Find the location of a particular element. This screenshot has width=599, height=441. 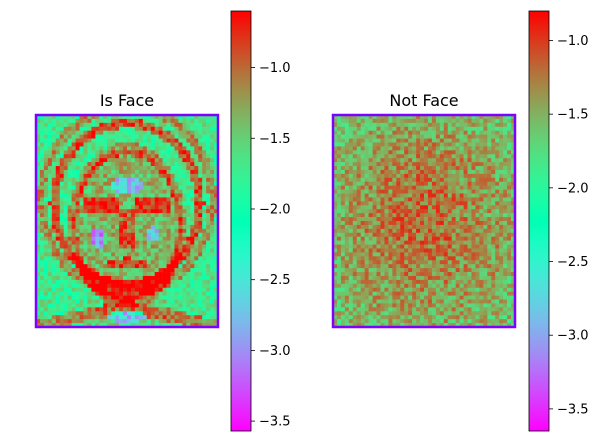

colorbar-frame-not-face is located at coordinates (539, 221).